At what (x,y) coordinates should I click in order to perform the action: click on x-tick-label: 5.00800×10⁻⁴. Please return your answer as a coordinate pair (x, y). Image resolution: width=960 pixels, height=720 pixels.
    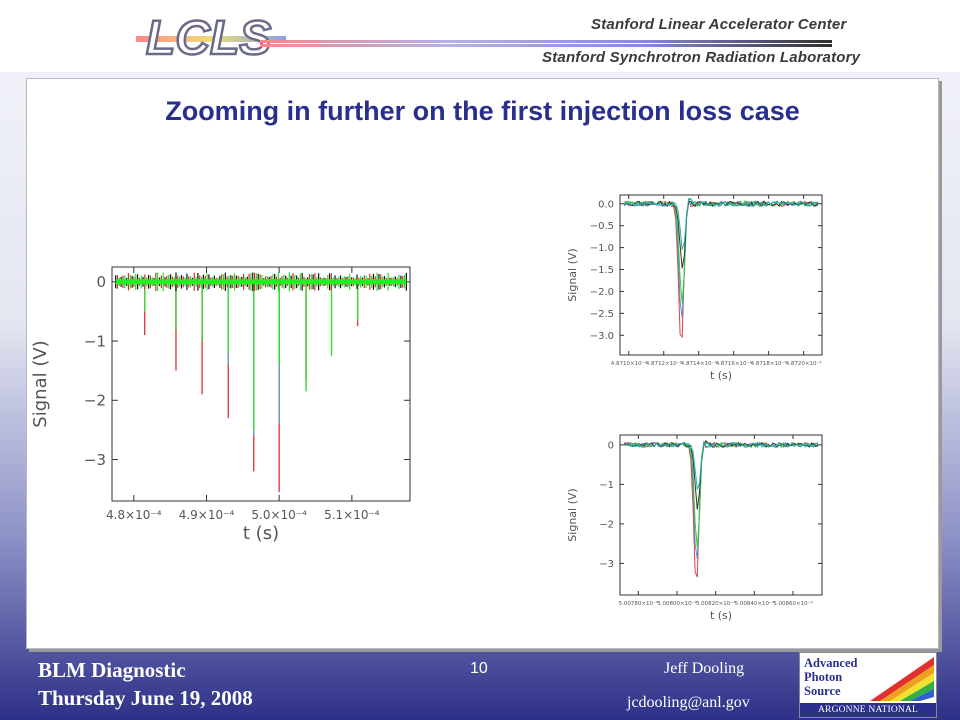
    Looking at the image, I should click on (677, 603).